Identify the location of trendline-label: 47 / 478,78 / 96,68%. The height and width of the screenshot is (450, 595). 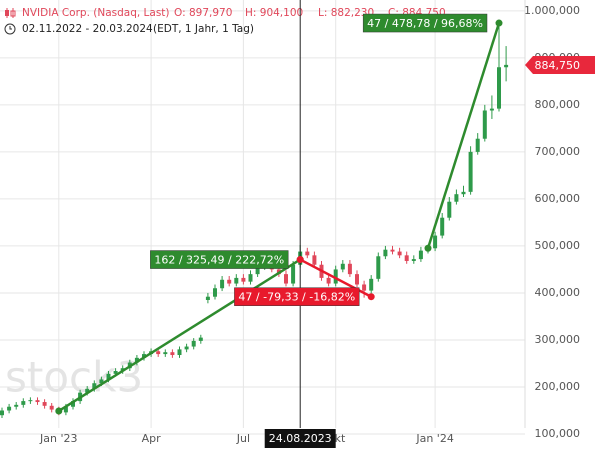
(425, 23).